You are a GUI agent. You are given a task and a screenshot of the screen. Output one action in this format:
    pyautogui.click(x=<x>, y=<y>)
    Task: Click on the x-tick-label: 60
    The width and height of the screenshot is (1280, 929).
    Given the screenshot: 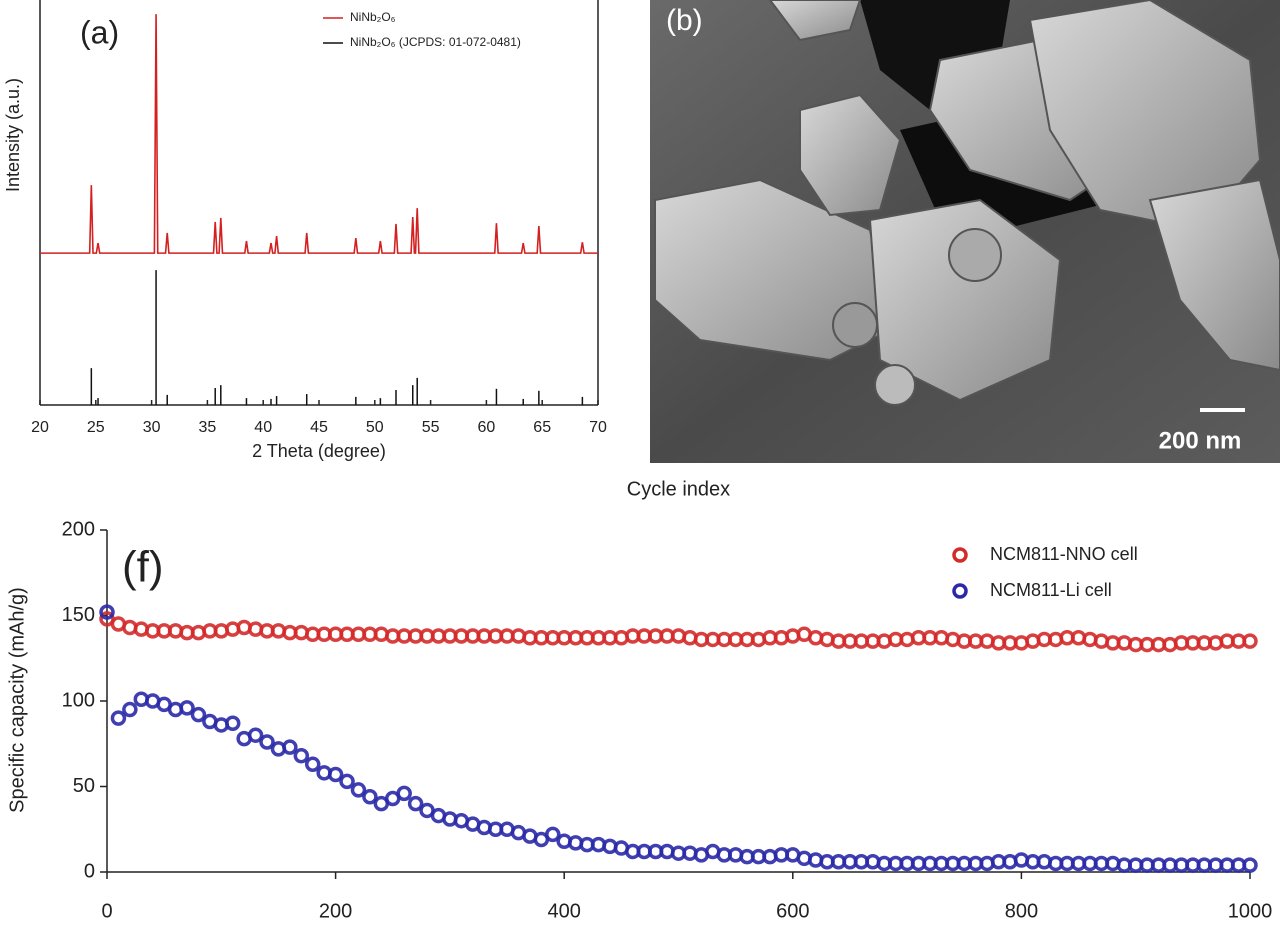 What is the action you would take?
    pyautogui.click(x=487, y=427)
    